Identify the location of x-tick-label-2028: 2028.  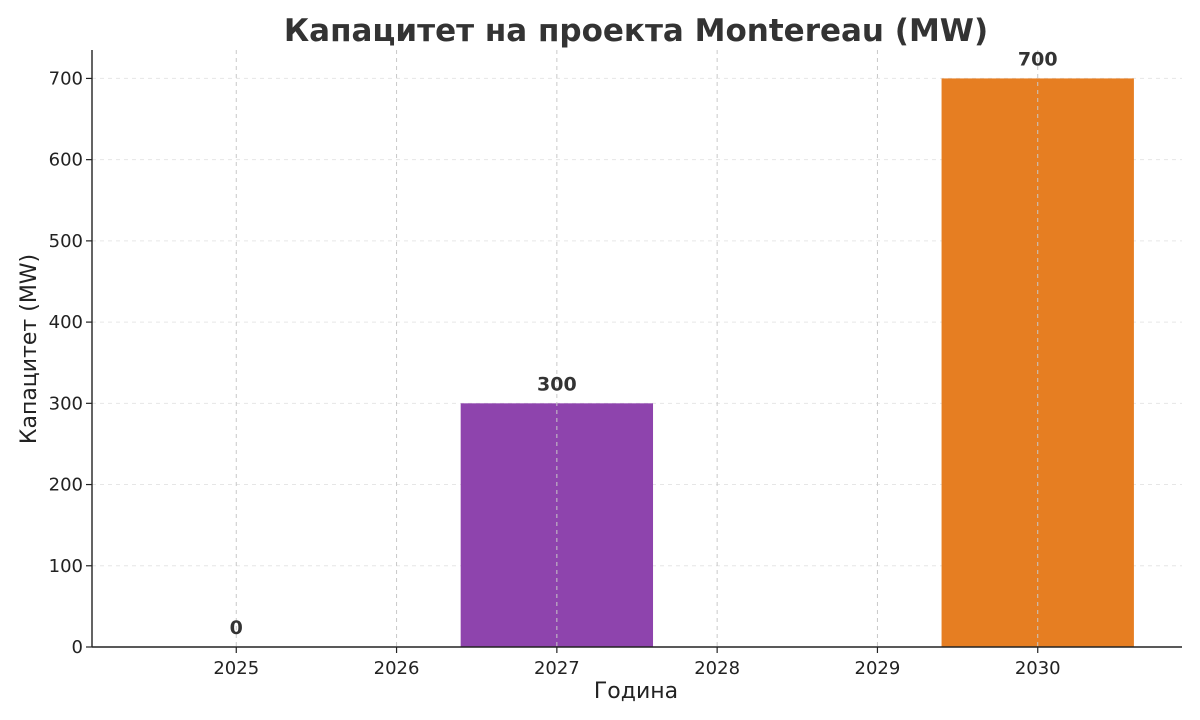
(717, 668).